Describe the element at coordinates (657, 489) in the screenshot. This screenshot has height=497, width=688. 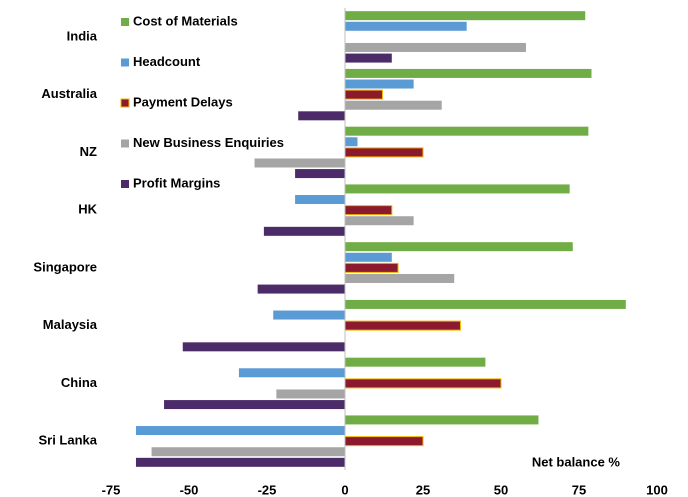
I see `x-tick-label: 100` at that location.